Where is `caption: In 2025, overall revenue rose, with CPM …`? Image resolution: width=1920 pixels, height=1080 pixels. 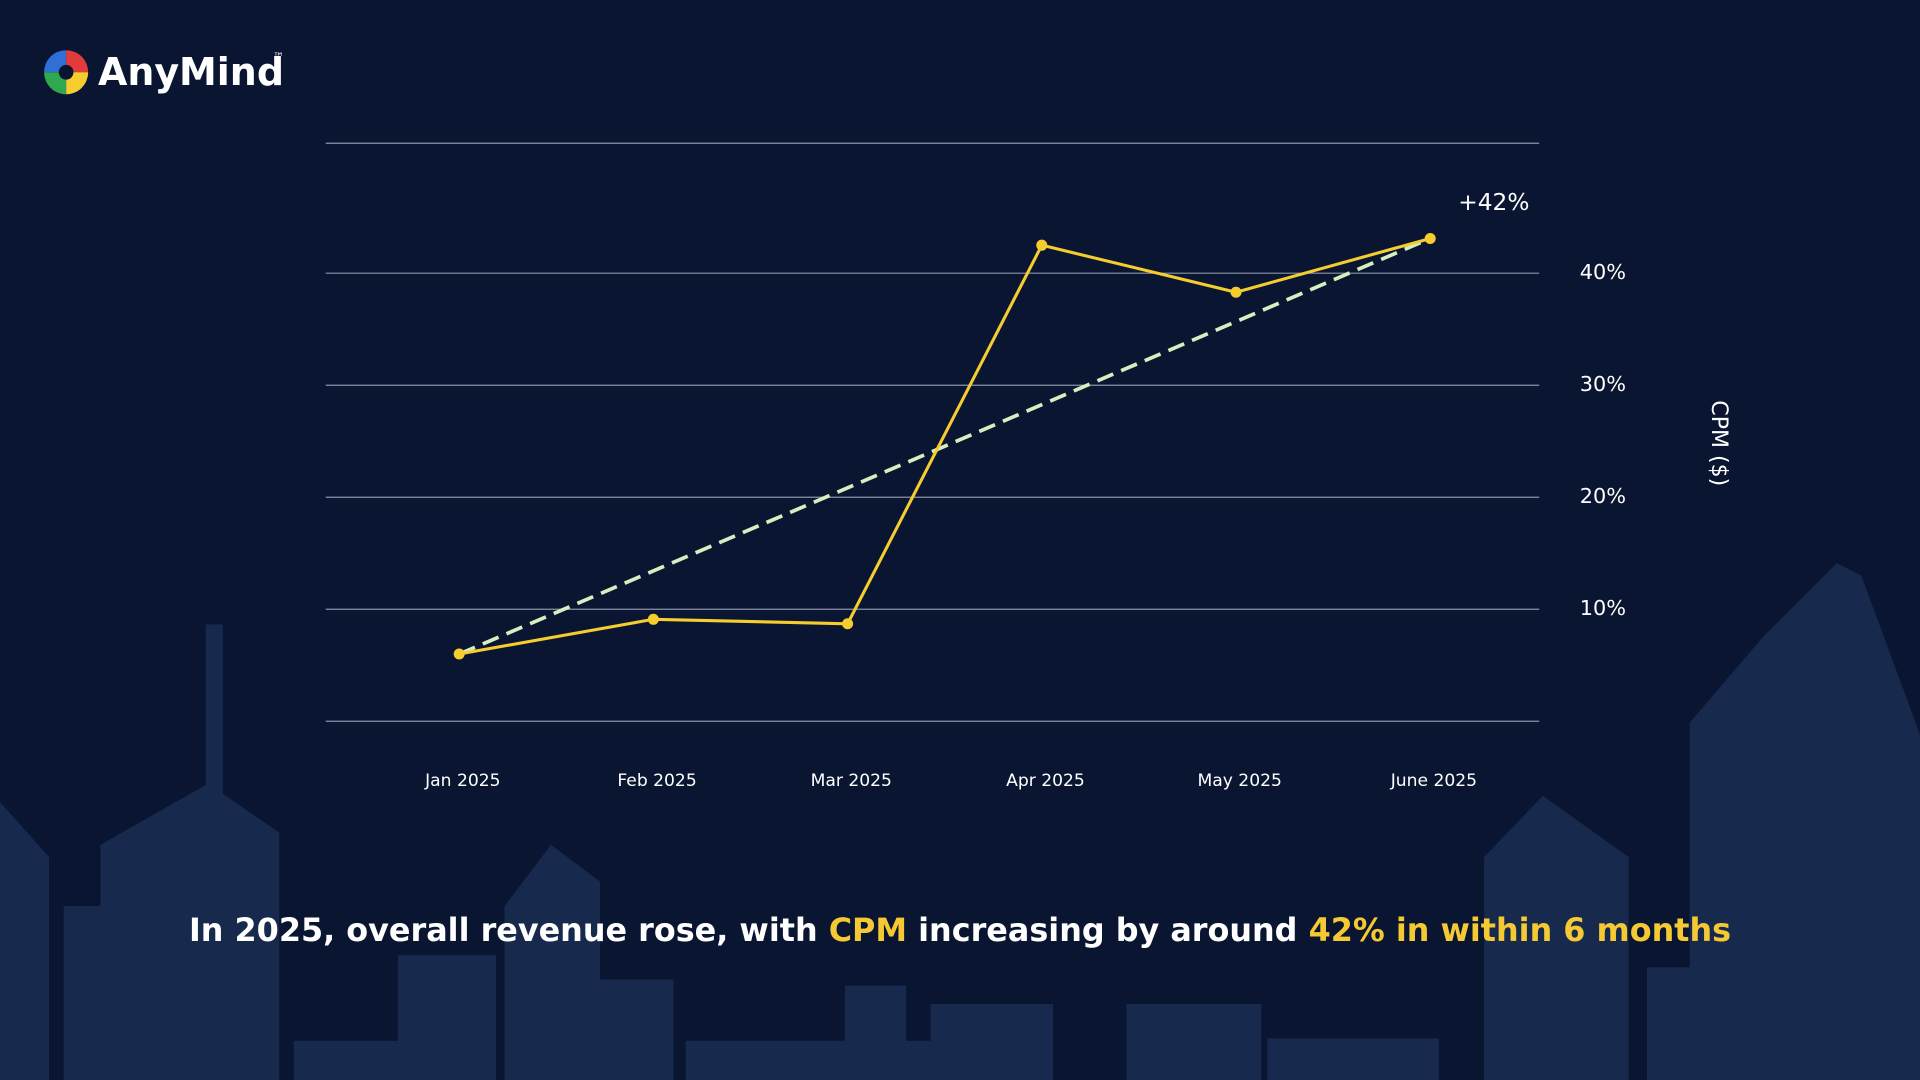
caption: In 2025, overall revenue rose, with CPM … is located at coordinates (960, 930).